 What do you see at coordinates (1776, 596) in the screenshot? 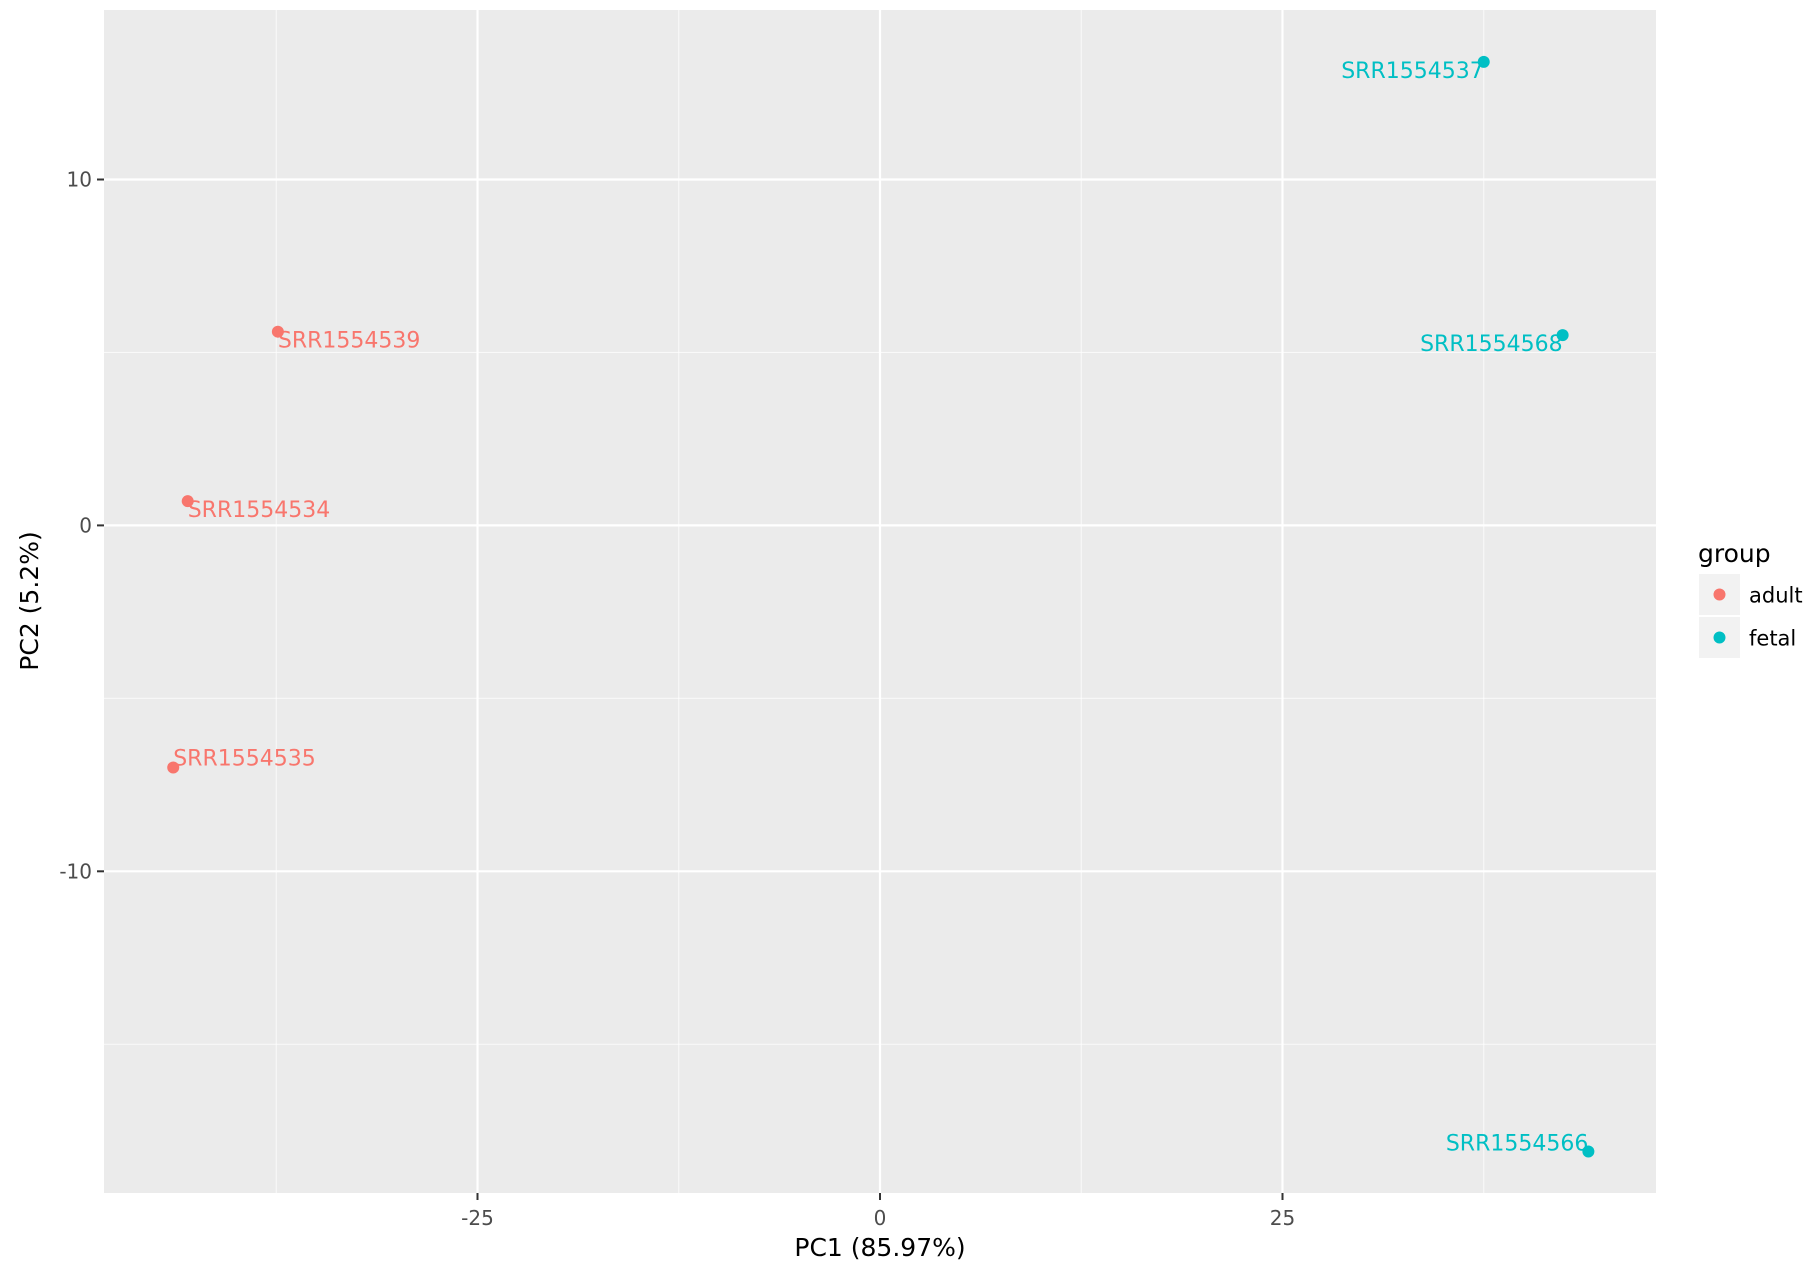
I see `legend-label-adult: adult` at bounding box center [1776, 596].